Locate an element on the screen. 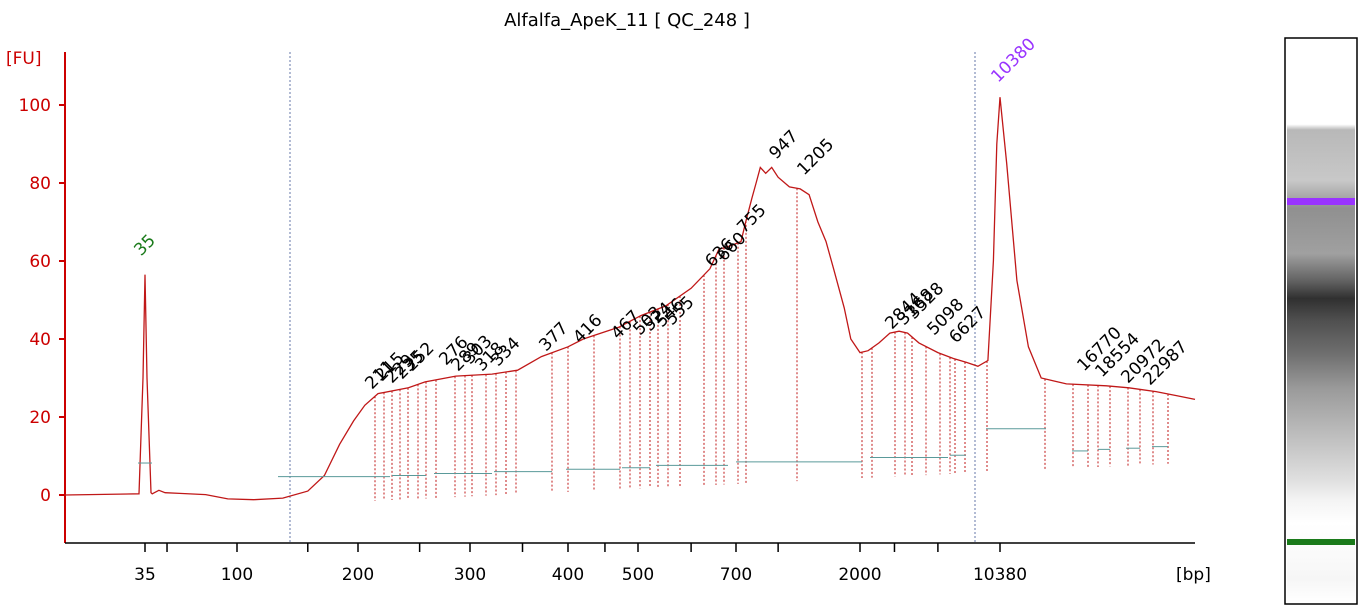 The height and width of the screenshot is (613, 1361). y-tick-label: 100 is located at coordinates (35, 106).